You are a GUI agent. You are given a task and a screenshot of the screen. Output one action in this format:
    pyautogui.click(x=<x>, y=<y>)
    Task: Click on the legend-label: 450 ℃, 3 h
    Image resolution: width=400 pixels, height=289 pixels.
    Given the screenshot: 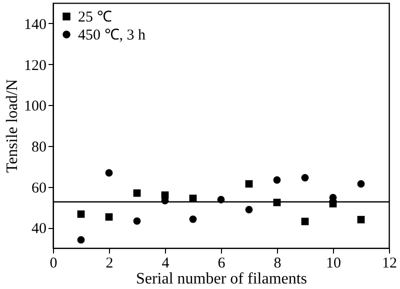 What is the action you would take?
    pyautogui.click(x=112, y=36)
    